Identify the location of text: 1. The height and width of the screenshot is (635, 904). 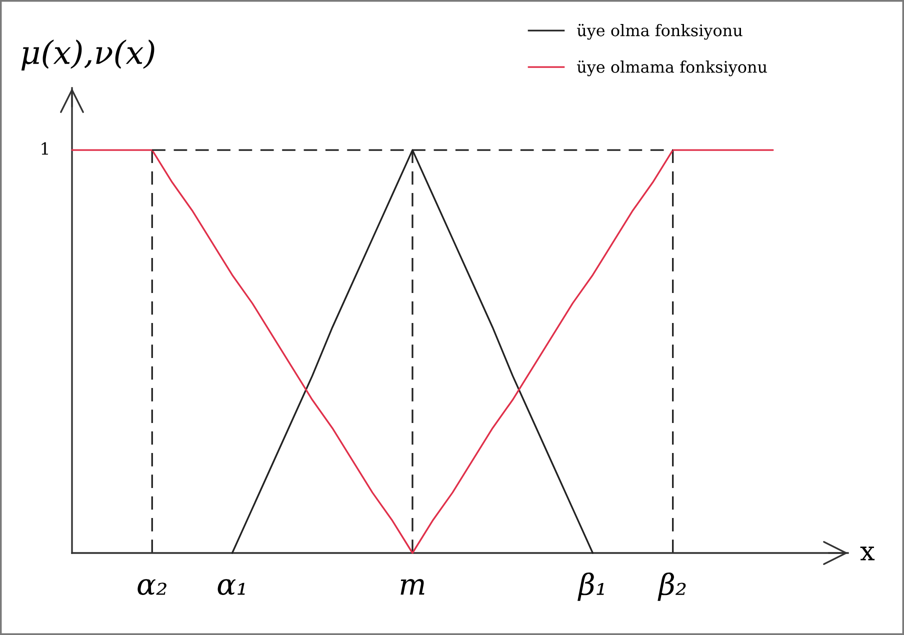
(45, 148).